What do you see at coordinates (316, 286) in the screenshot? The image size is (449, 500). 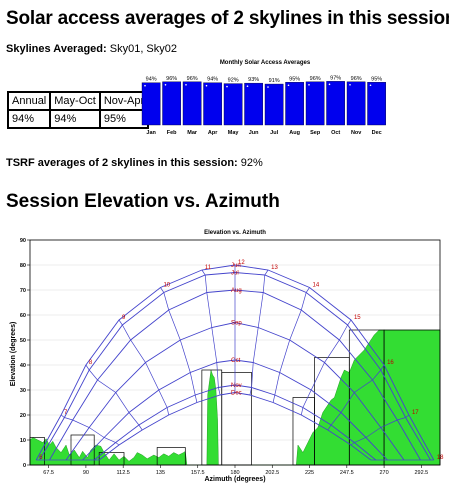 I see `hour-label: 14` at bounding box center [316, 286].